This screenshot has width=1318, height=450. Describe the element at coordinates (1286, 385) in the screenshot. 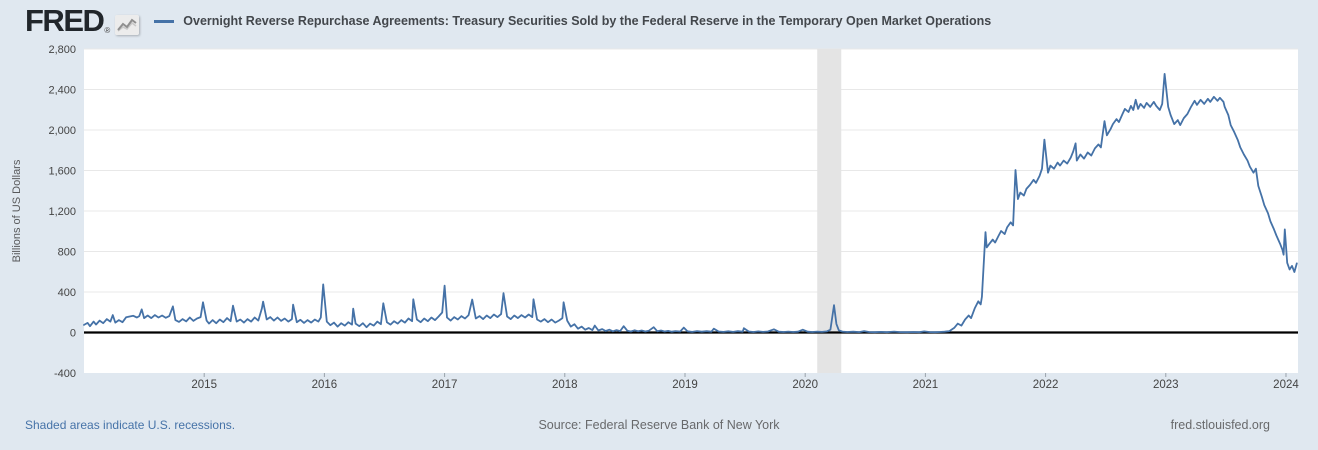

I see `x-tick-label: 2024` at that location.